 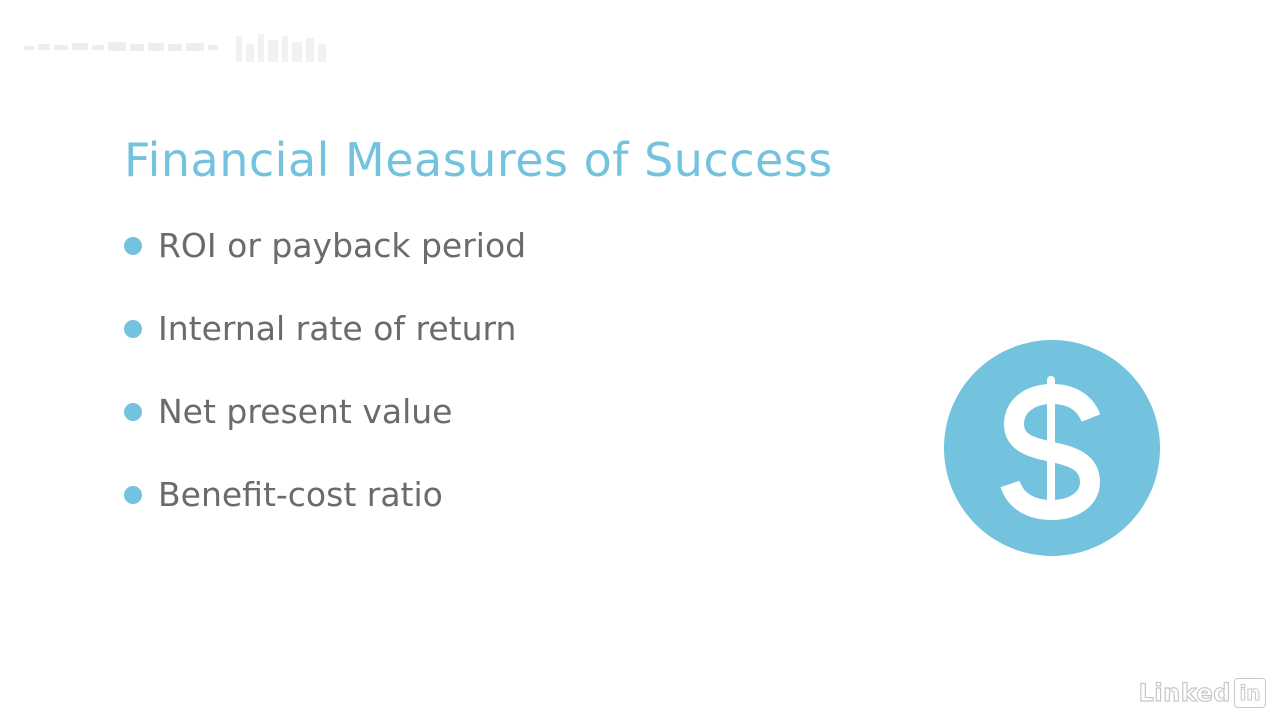 I want to click on list-item: ROI or payback period, so click(x=325, y=263).